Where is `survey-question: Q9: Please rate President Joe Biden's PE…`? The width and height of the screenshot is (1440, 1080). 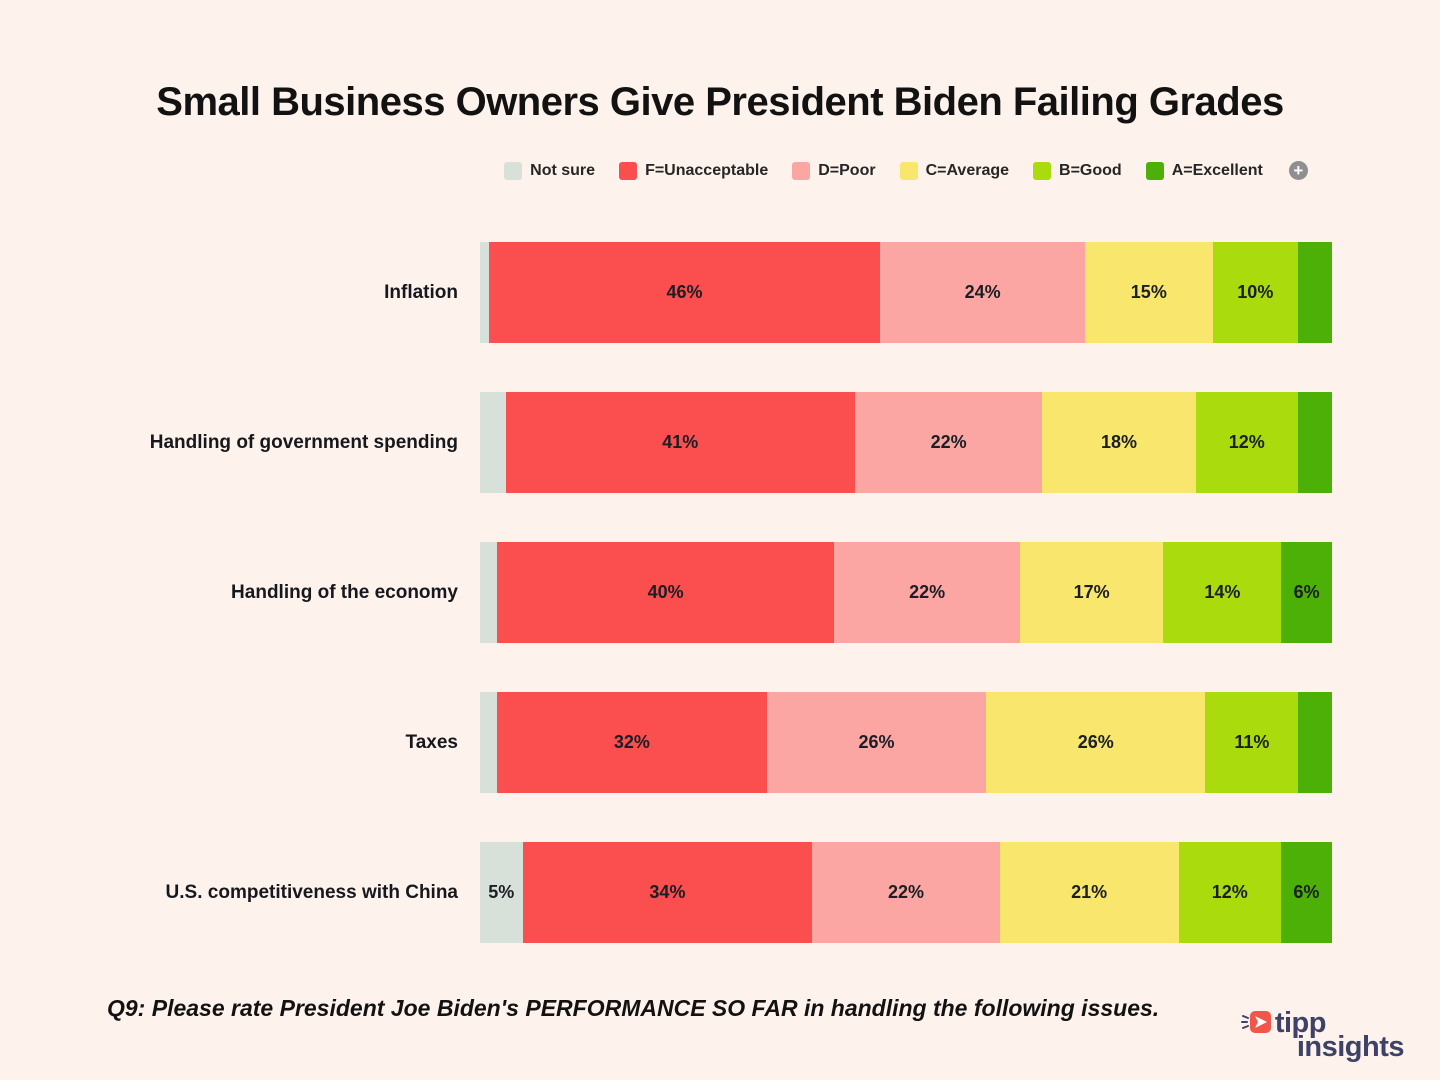 survey-question: Q9: Please rate President Joe Biden's PE… is located at coordinates (633, 1008).